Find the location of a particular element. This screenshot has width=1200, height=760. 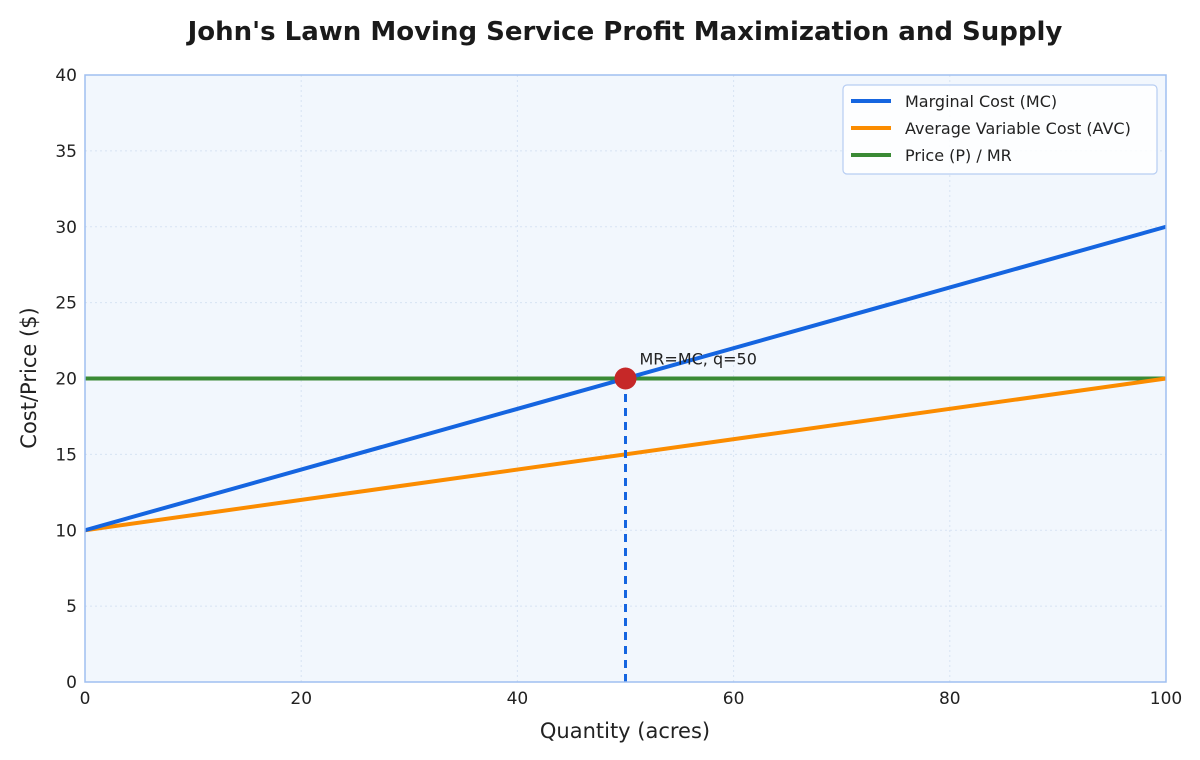

legend-box is located at coordinates (1000, 129).